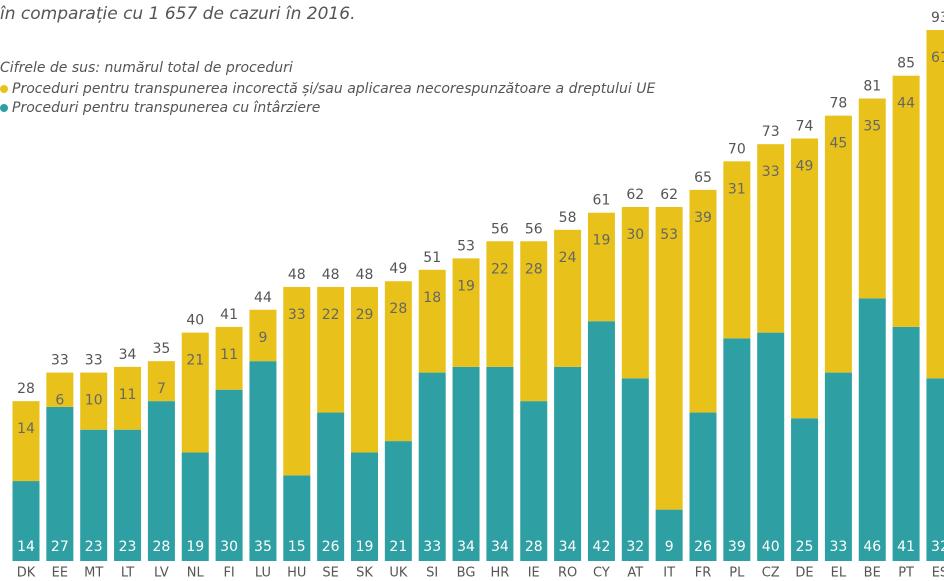 The width and height of the screenshot is (944, 581). What do you see at coordinates (4, 89) in the screenshot?
I see `legend-marker` at bounding box center [4, 89].